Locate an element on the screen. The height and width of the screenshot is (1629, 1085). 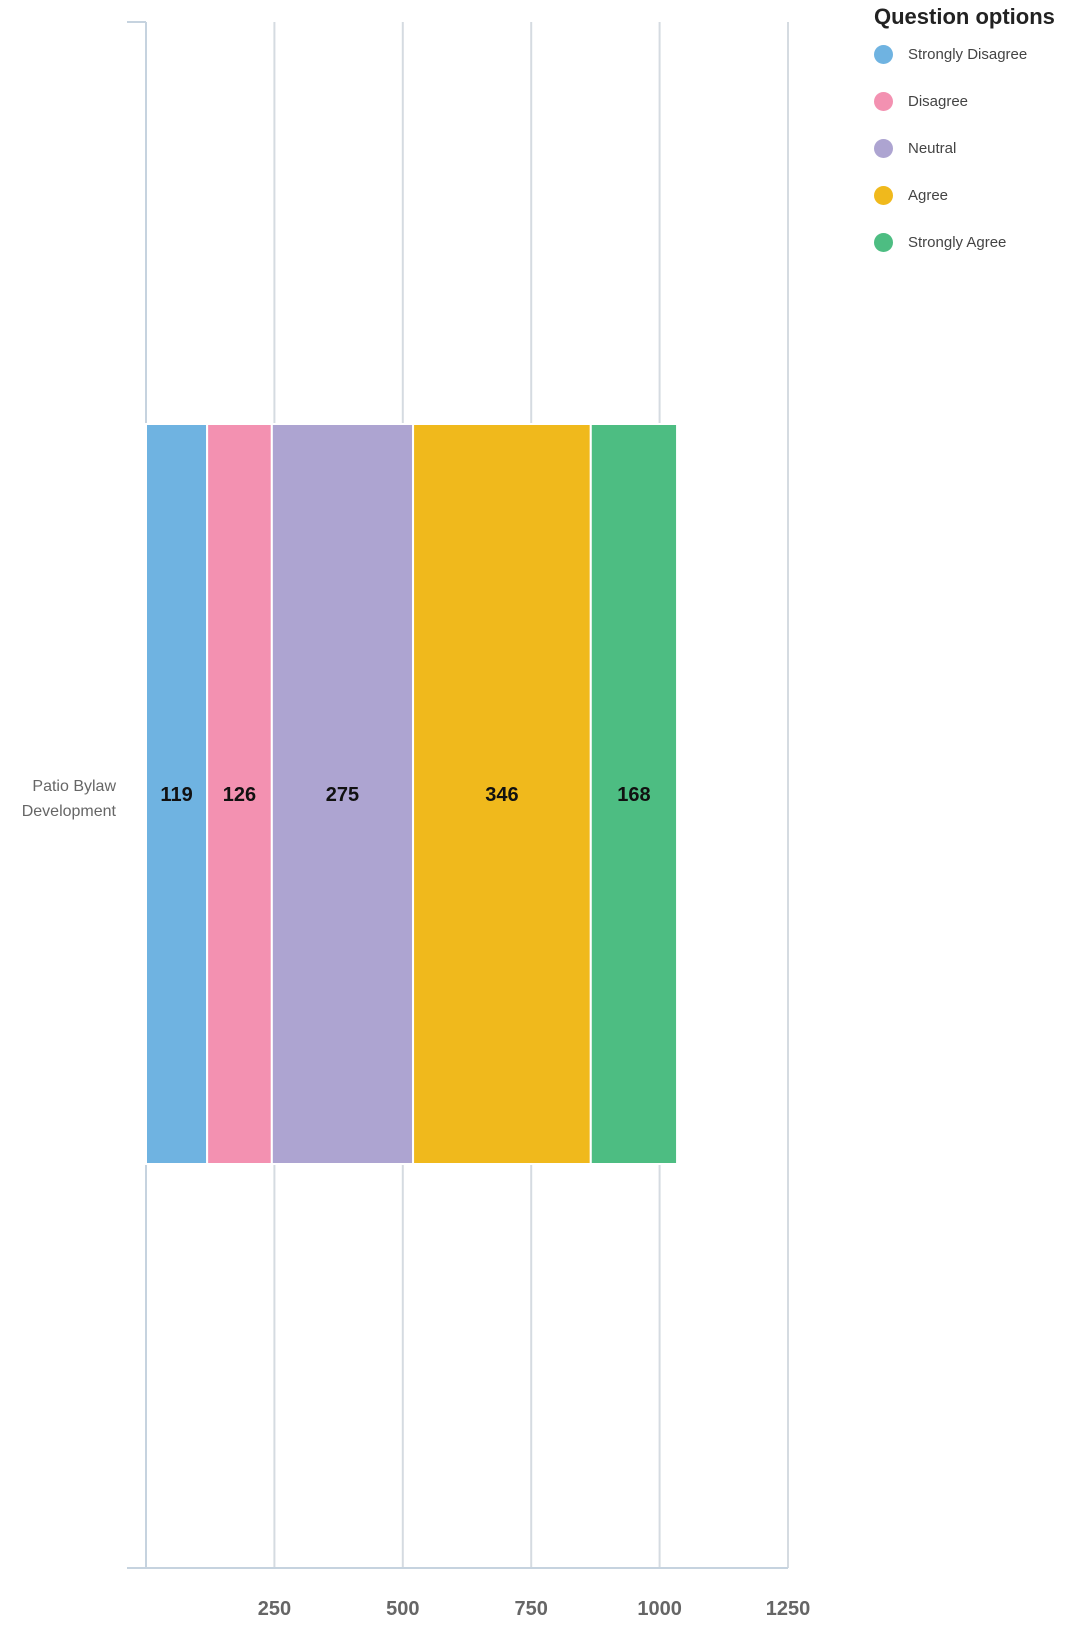
x-tick-label-1250: 1250 is located at coordinates (788, 1609).